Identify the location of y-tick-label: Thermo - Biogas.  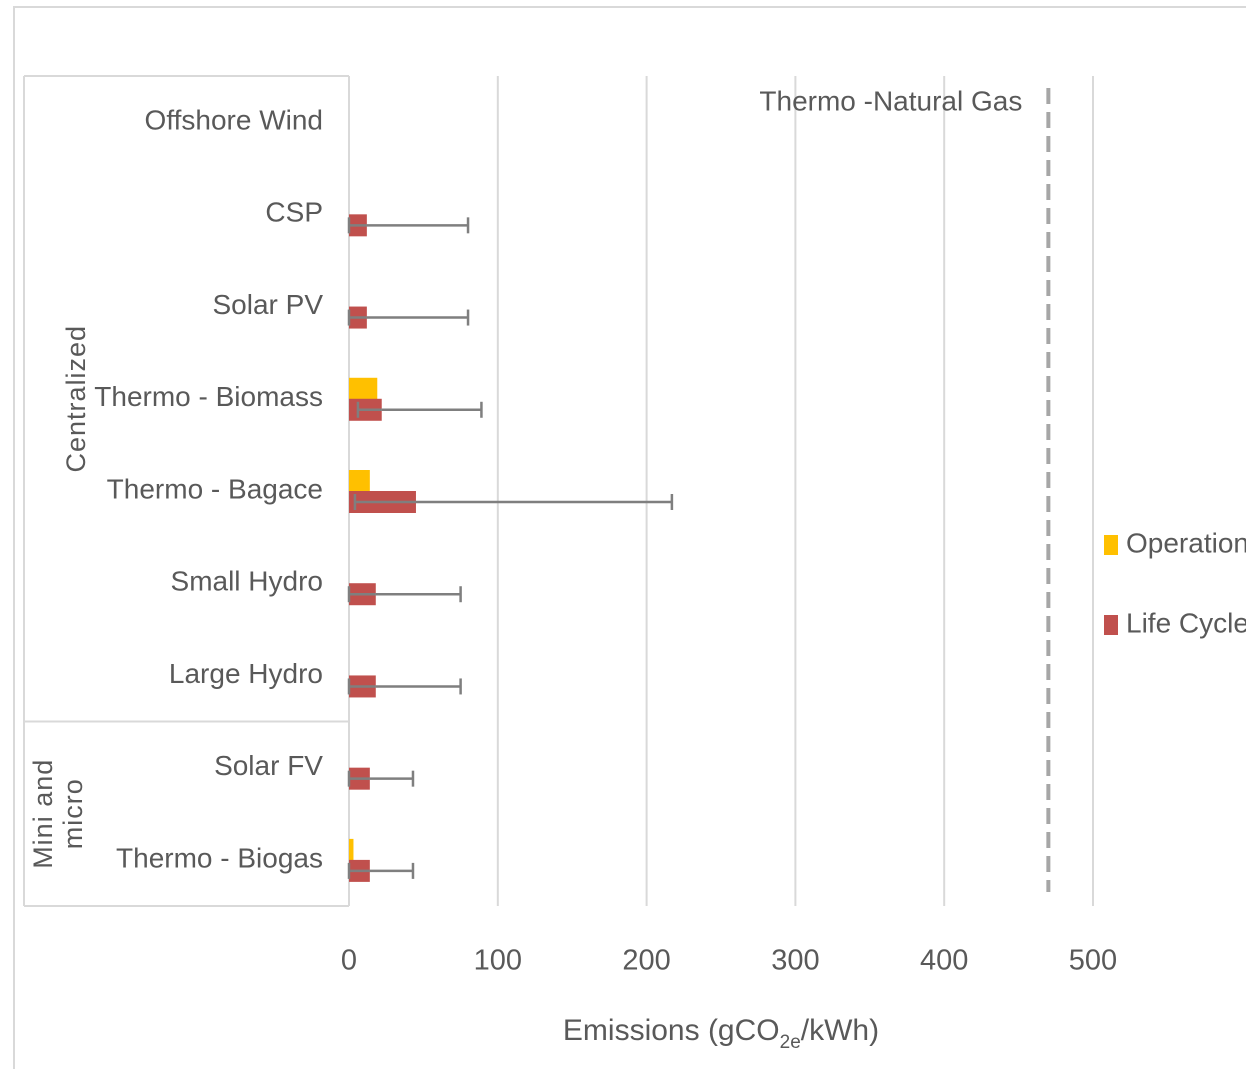
(219, 857).